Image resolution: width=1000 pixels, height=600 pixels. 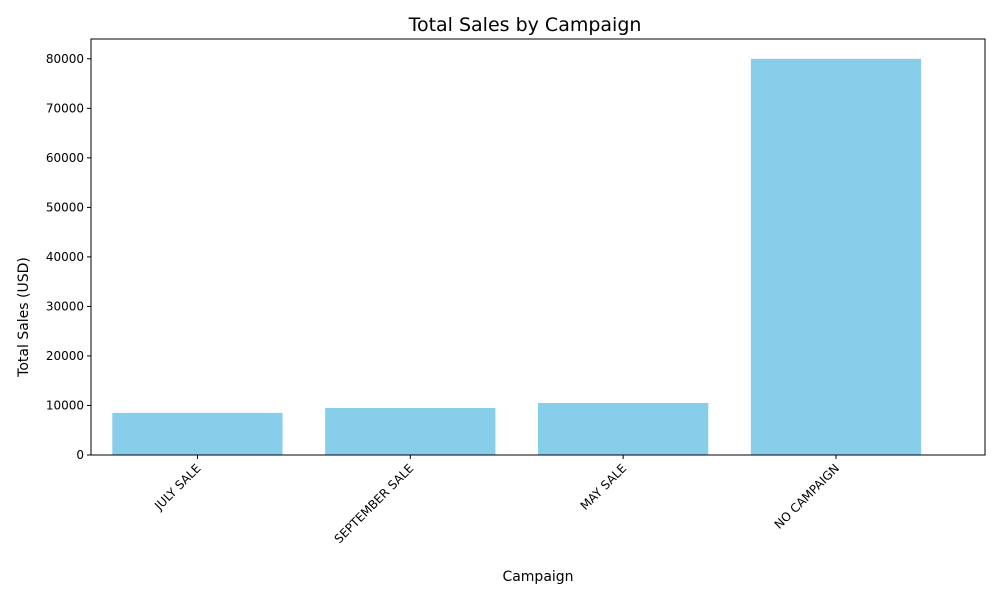 What do you see at coordinates (537, 577) in the screenshot?
I see `x-axis-title: Campaign` at bounding box center [537, 577].